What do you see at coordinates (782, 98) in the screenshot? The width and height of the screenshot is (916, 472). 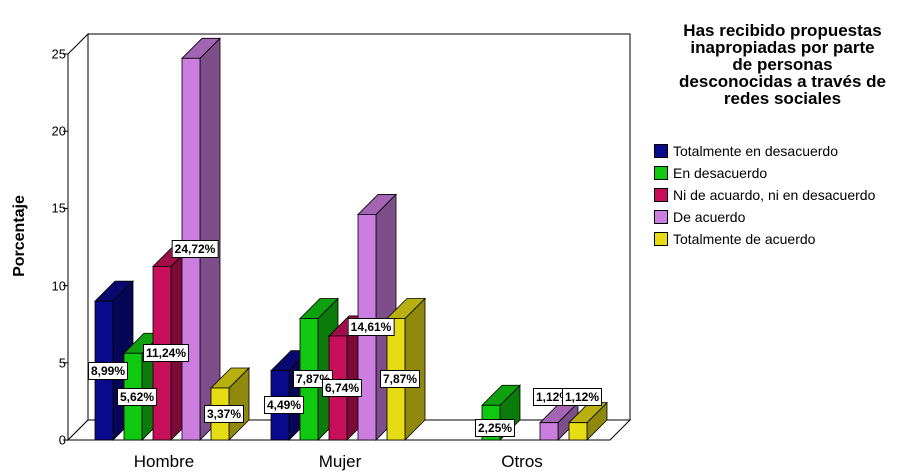 I see `legend-title-line: redes sociales` at bounding box center [782, 98].